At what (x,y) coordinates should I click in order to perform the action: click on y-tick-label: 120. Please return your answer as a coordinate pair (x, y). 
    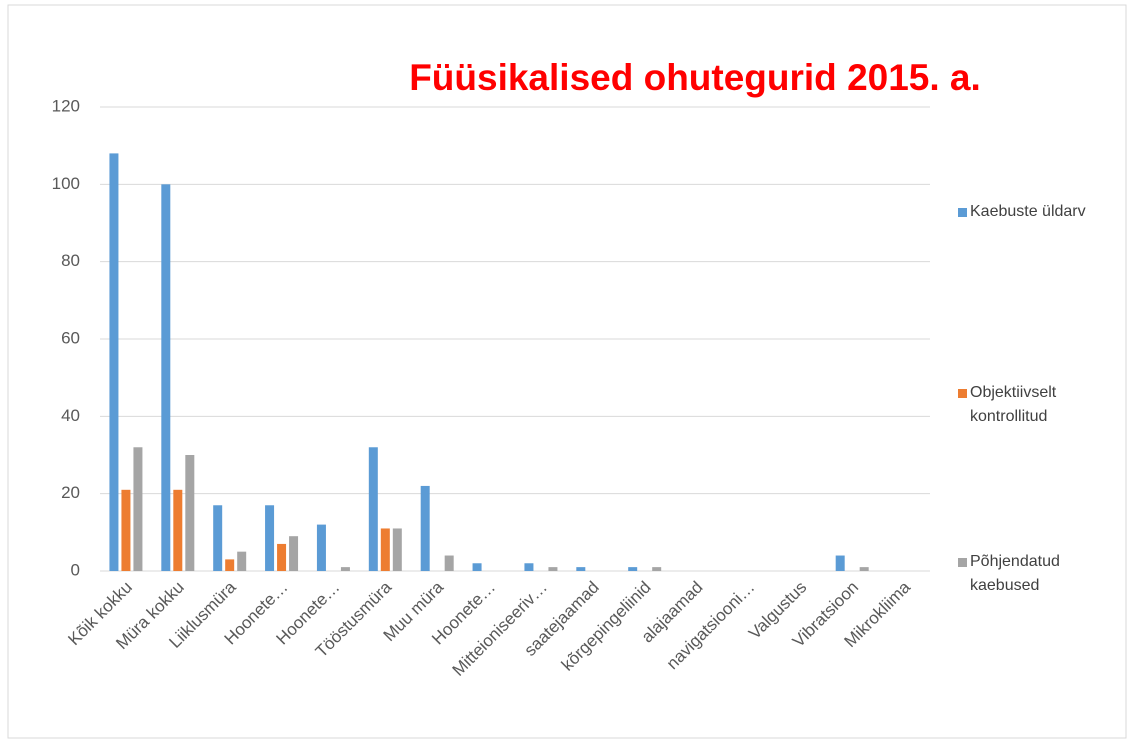
    Looking at the image, I should click on (66, 105).